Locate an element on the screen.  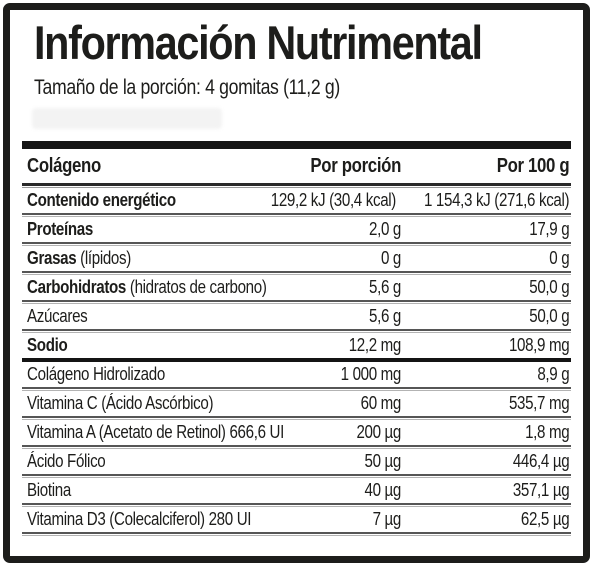
nutrient-name: Colágeno Hidrolizado is located at coordinates (118, 374).